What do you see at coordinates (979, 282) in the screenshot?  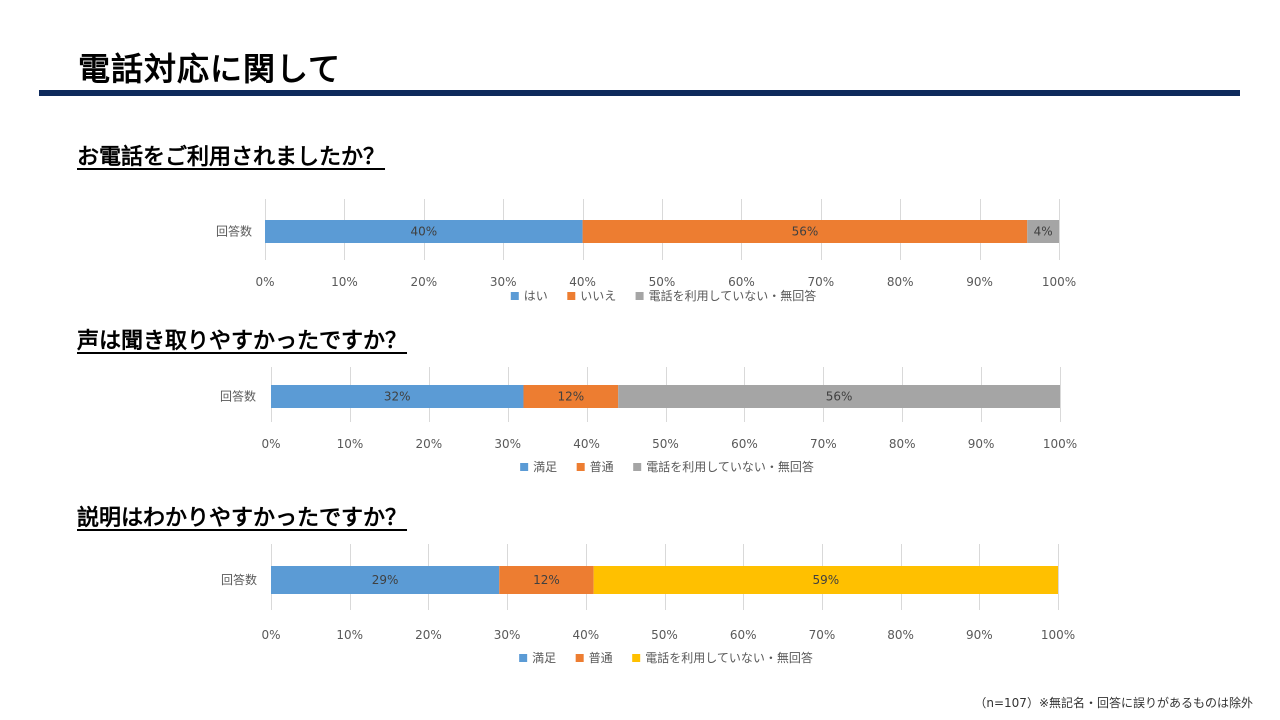 I see `chart-1-tick-label: 90%` at bounding box center [979, 282].